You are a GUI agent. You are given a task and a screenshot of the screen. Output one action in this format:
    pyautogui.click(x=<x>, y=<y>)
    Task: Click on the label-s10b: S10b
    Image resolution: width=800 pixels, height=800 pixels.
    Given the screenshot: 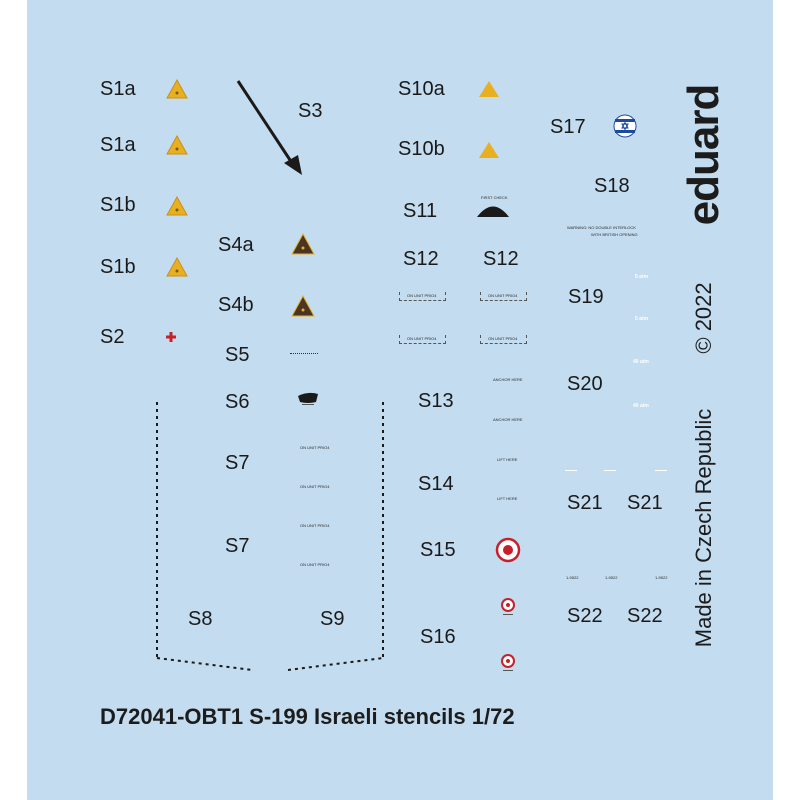 What is the action you would take?
    pyautogui.click(x=421, y=149)
    